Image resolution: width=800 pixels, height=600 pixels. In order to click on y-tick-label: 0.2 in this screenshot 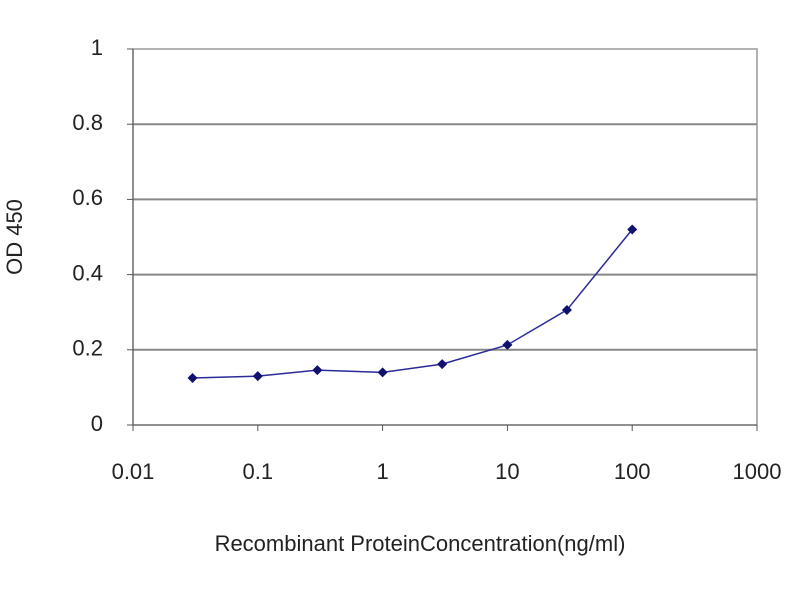, I will do `click(87, 348)`.